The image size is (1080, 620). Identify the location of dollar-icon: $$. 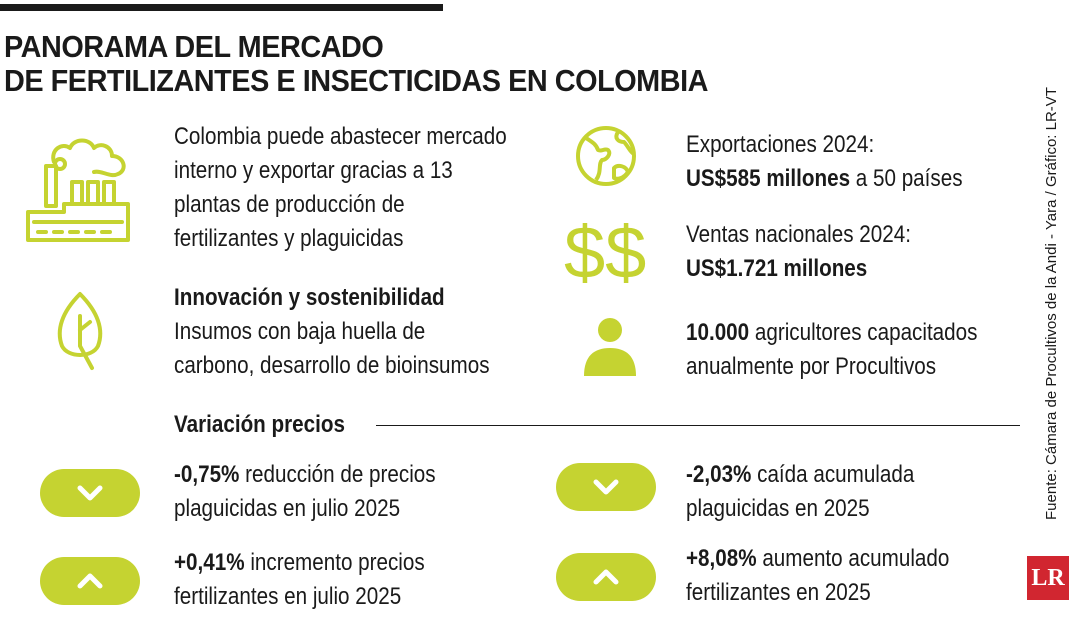
(605, 251).